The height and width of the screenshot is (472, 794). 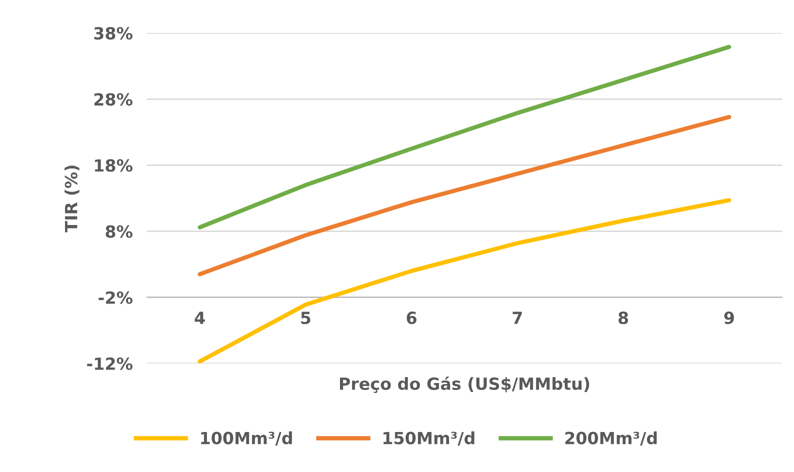 What do you see at coordinates (115, 297) in the screenshot?
I see `y-tick-label: -2%` at bounding box center [115, 297].